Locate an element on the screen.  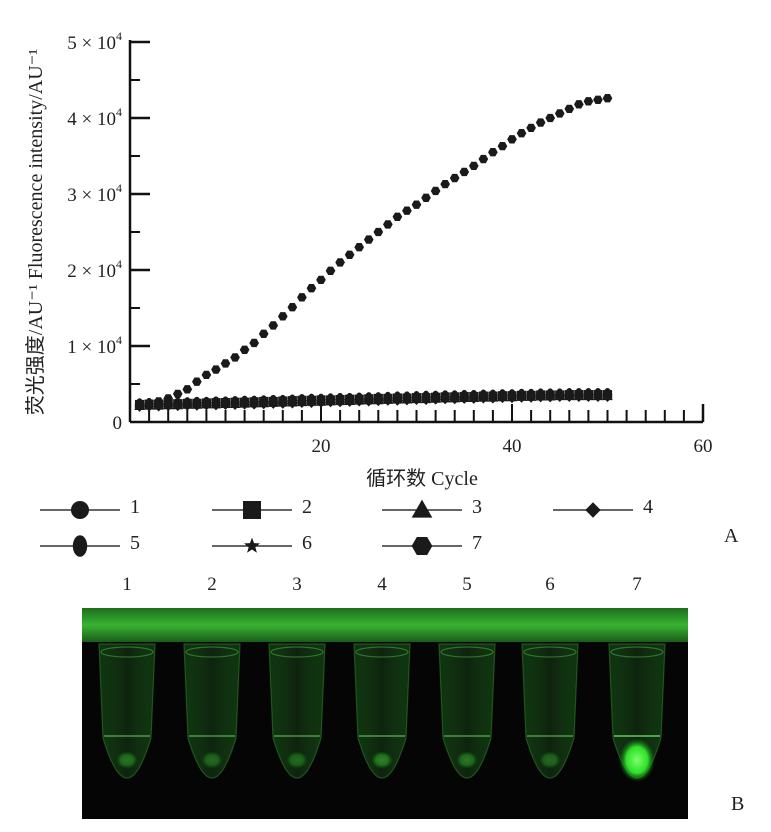
x-axis-title: 循环数 Cycle is located at coordinates (422, 478).